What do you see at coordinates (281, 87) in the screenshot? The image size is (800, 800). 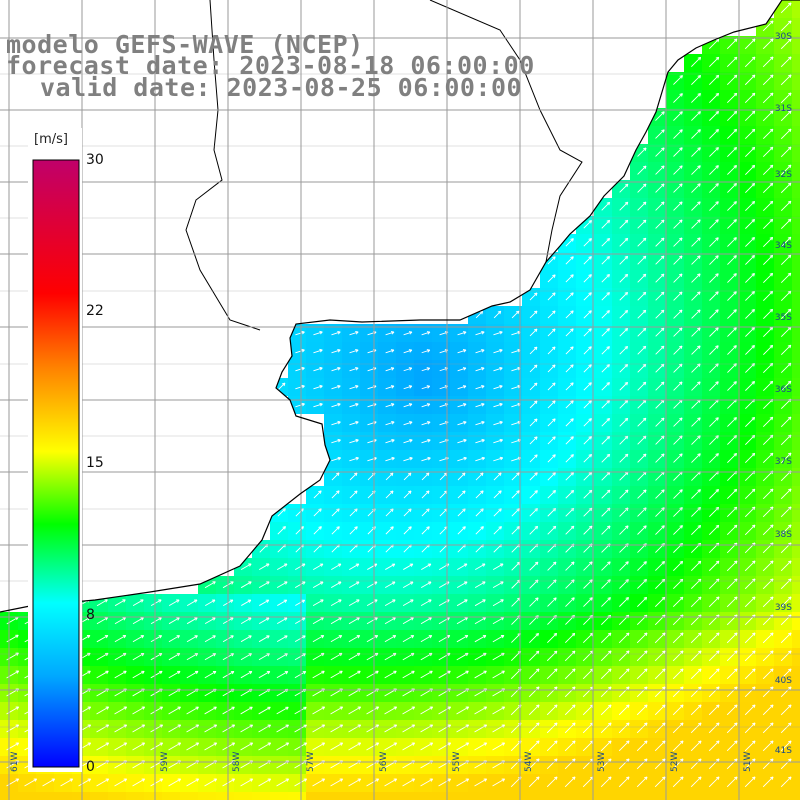 I see `valid-date: valid date: 2023-08-25 06:00:00` at bounding box center [281, 87].